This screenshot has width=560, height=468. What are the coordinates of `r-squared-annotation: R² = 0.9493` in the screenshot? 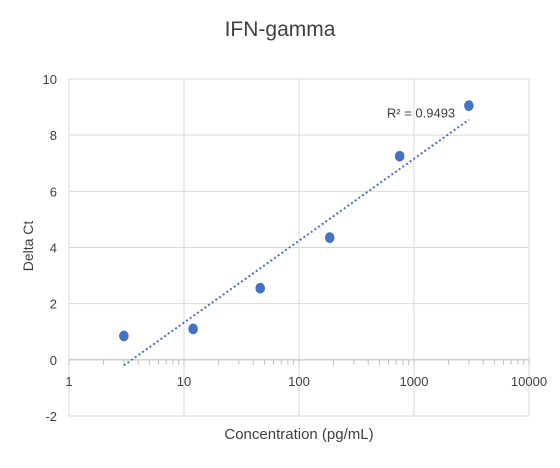 It's located at (421, 113).